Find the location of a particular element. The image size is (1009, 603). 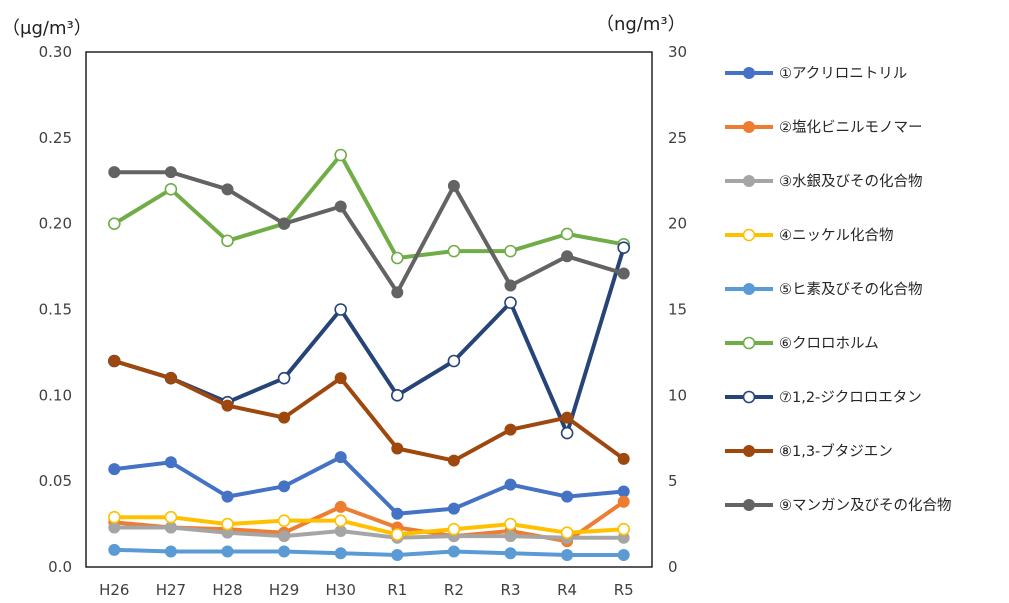

left-axis-unit-label: （μg/m³） is located at coordinates (47, 28).